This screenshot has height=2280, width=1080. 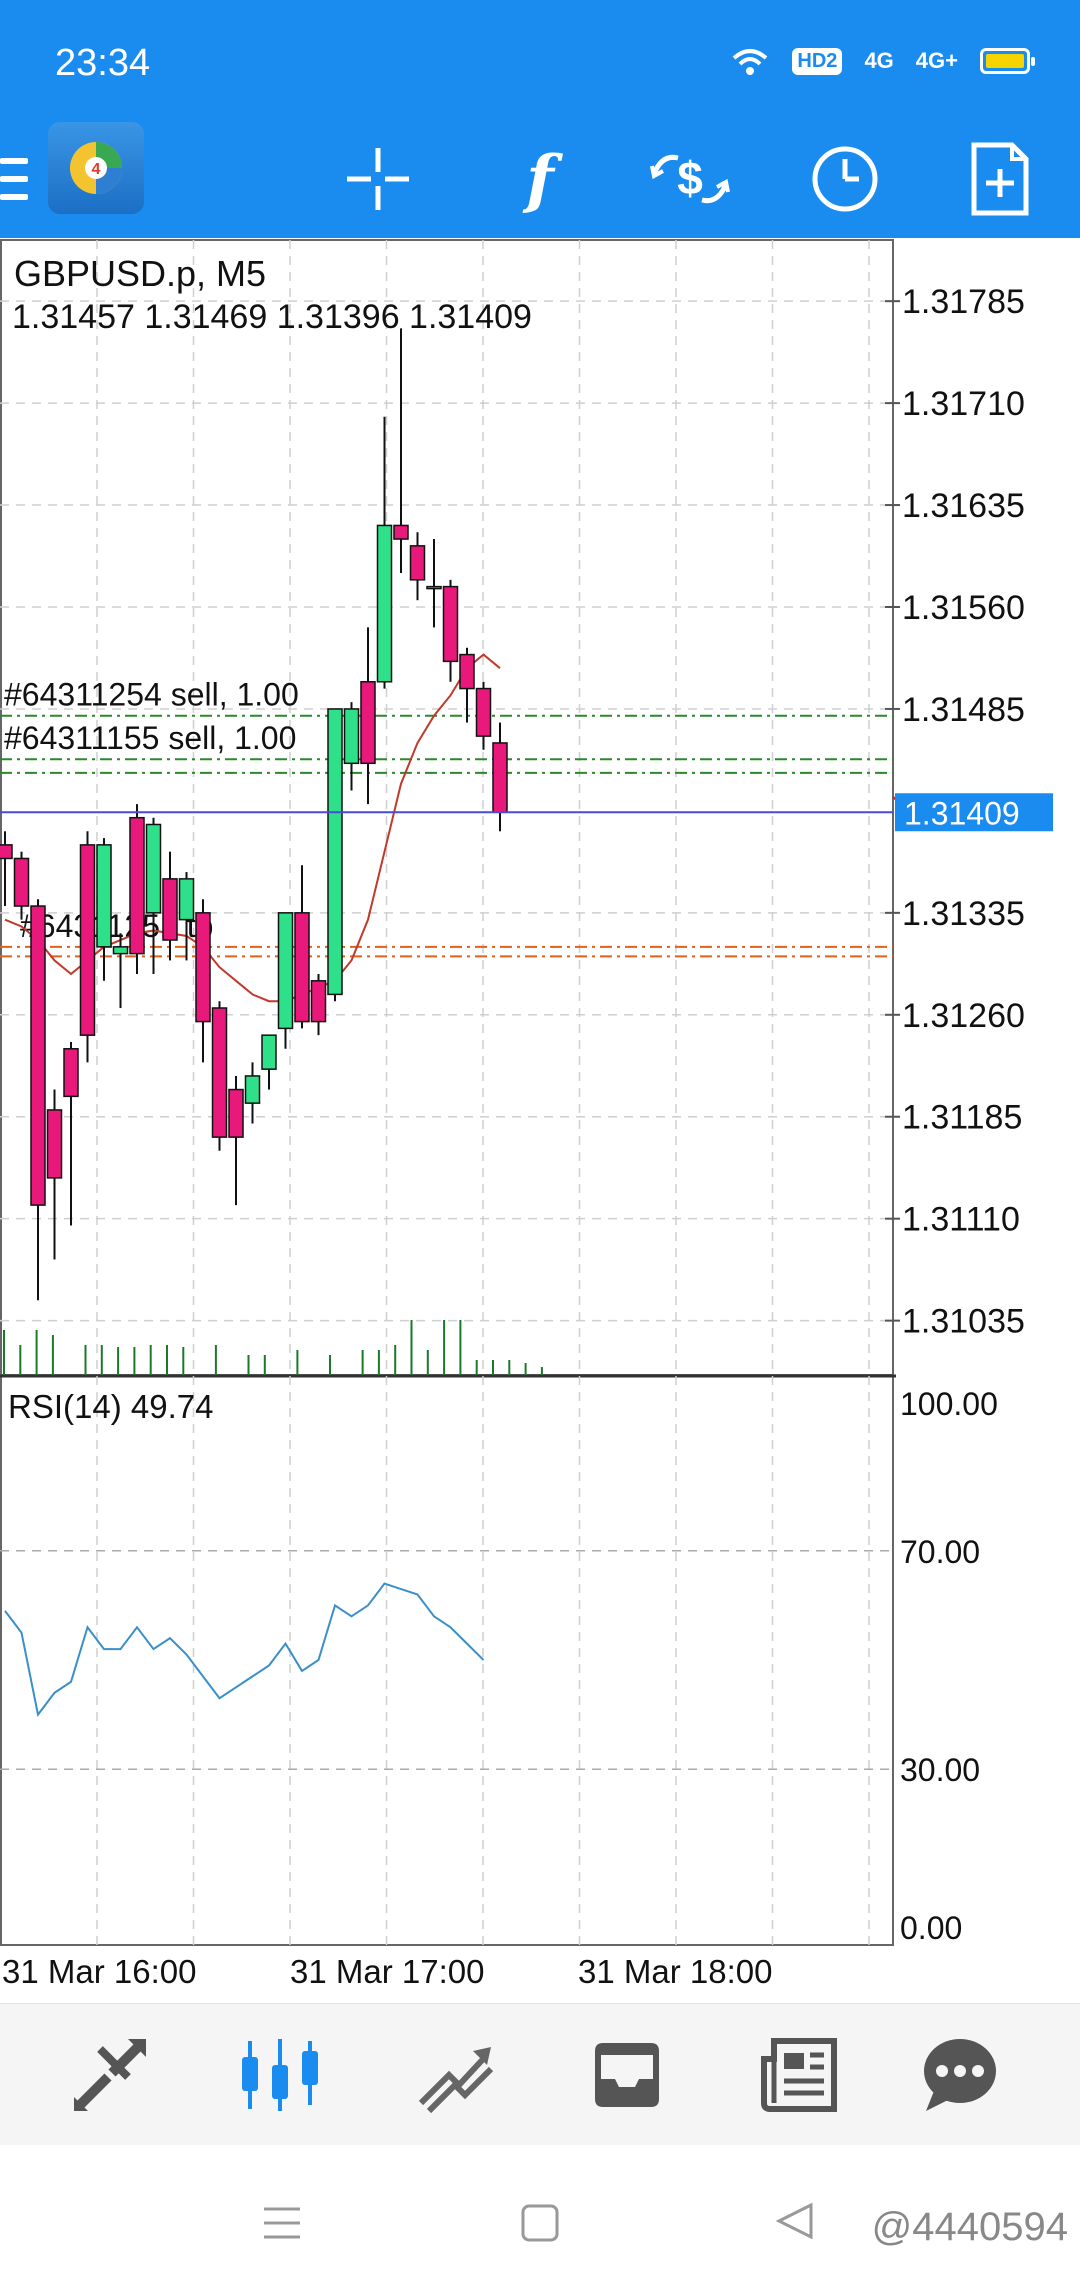 I want to click on rsi-axis-label: 100.00, so click(x=949, y=1404).